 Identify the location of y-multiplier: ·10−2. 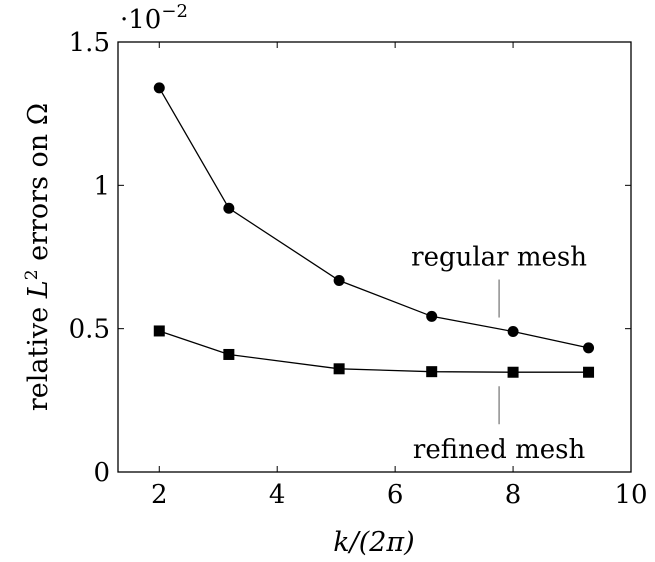
(154, 18).